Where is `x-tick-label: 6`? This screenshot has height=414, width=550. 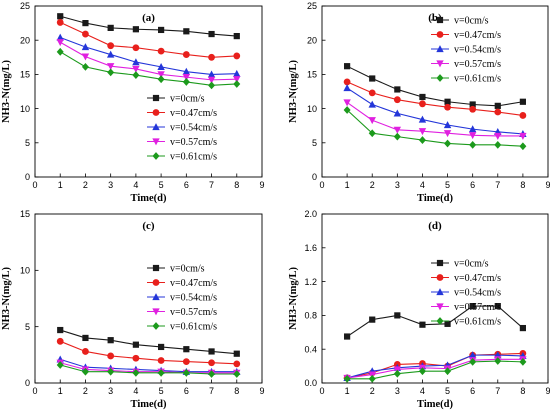
x-tick-label: 6 is located at coordinates (472, 185).